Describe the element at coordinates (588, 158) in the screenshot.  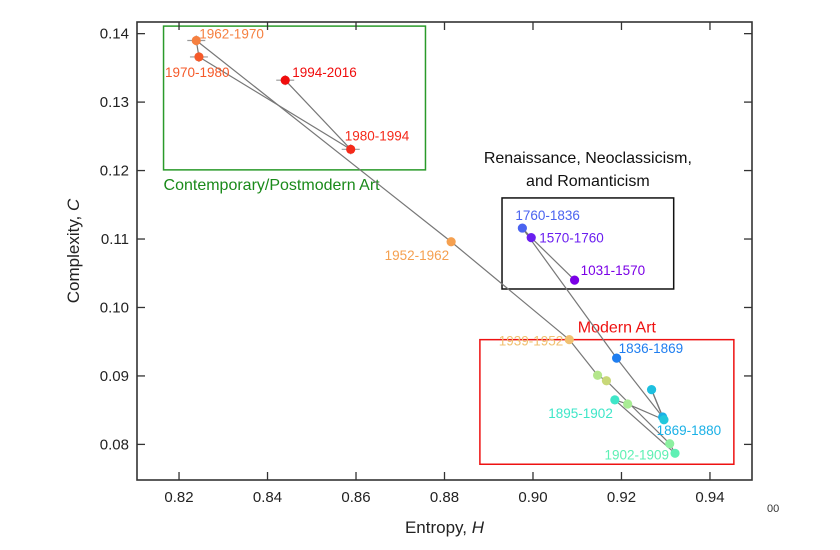
I see `region-label-renaissance: Renaissance, Neoclassicism,` at that location.